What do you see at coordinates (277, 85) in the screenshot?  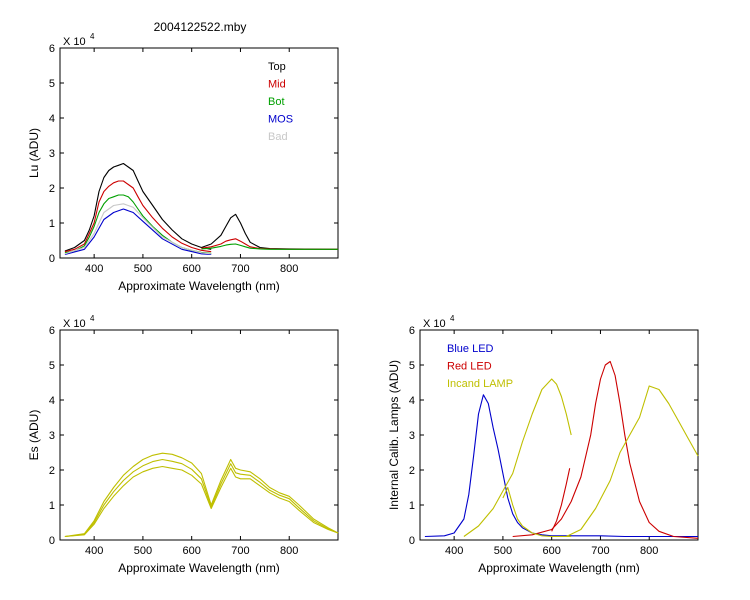 I see `legend-entry: Mid` at bounding box center [277, 85].